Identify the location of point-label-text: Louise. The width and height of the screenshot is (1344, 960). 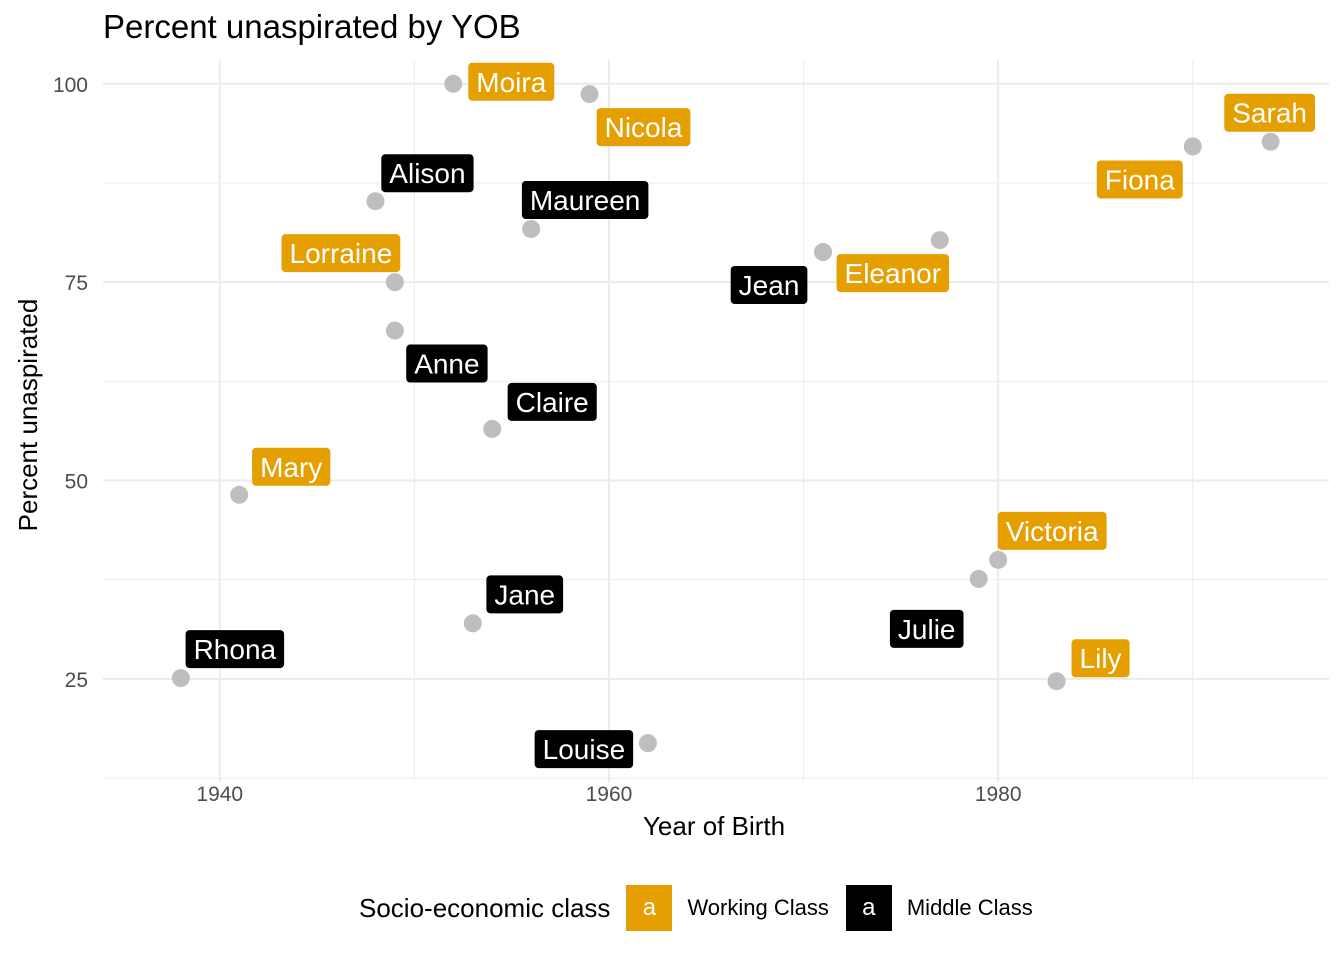
(584, 749).